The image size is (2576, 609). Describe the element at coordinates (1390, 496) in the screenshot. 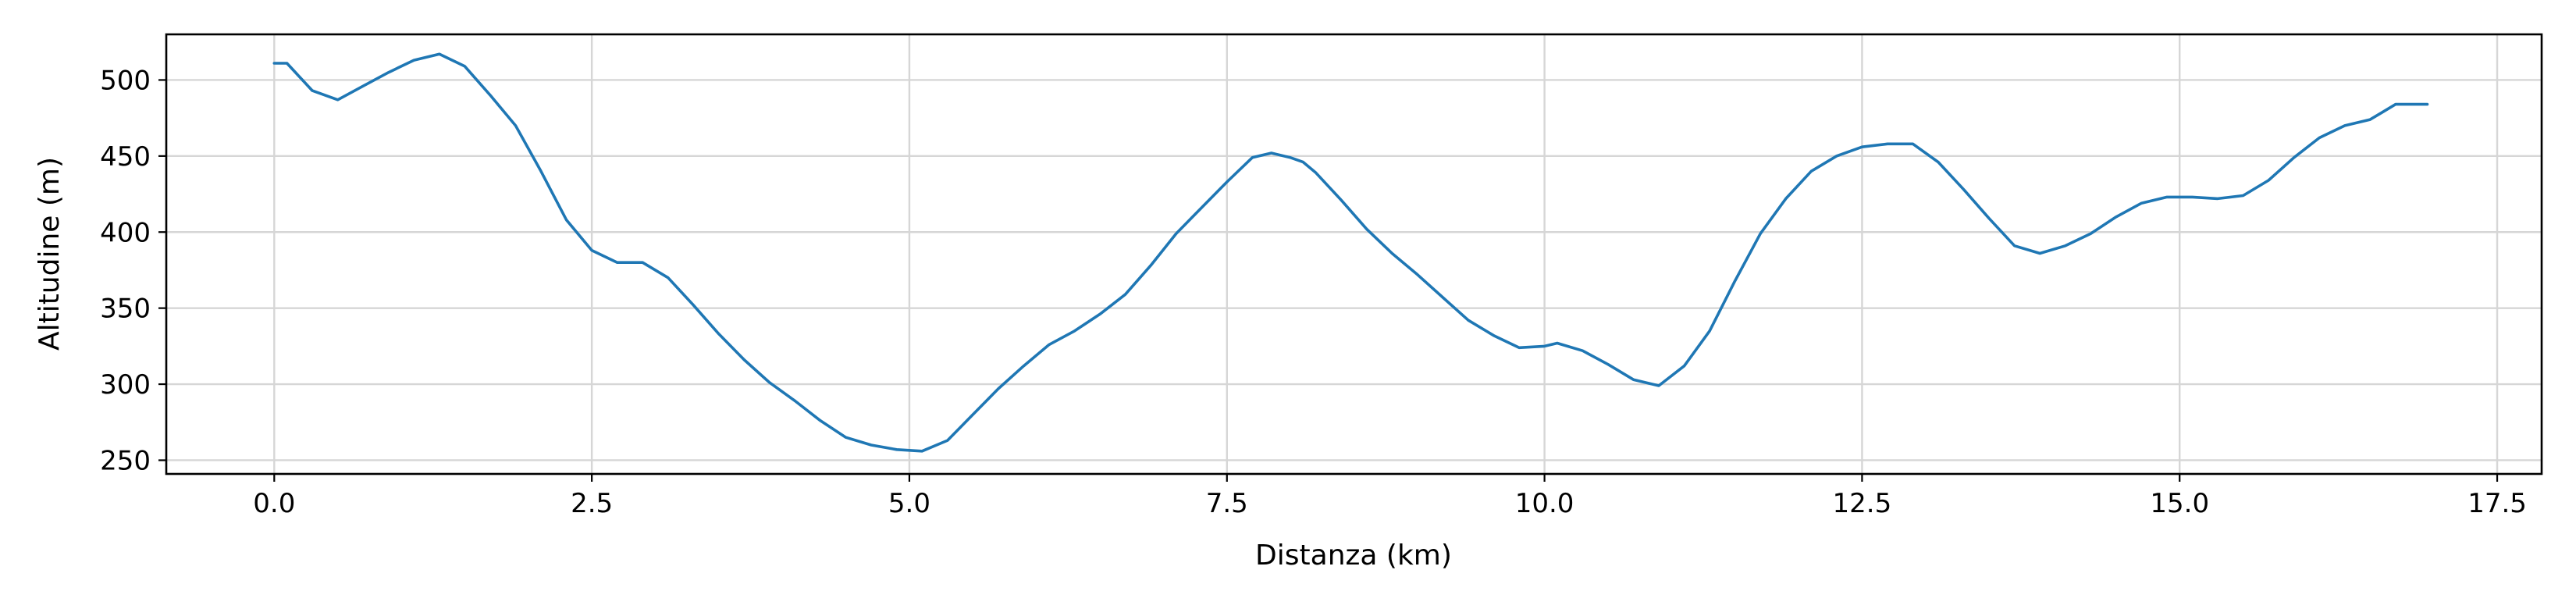

I see `x-axis-ticks: 0.0 2.5 5.0 7.5 10.0 12.5 15.0 17.5` at that location.